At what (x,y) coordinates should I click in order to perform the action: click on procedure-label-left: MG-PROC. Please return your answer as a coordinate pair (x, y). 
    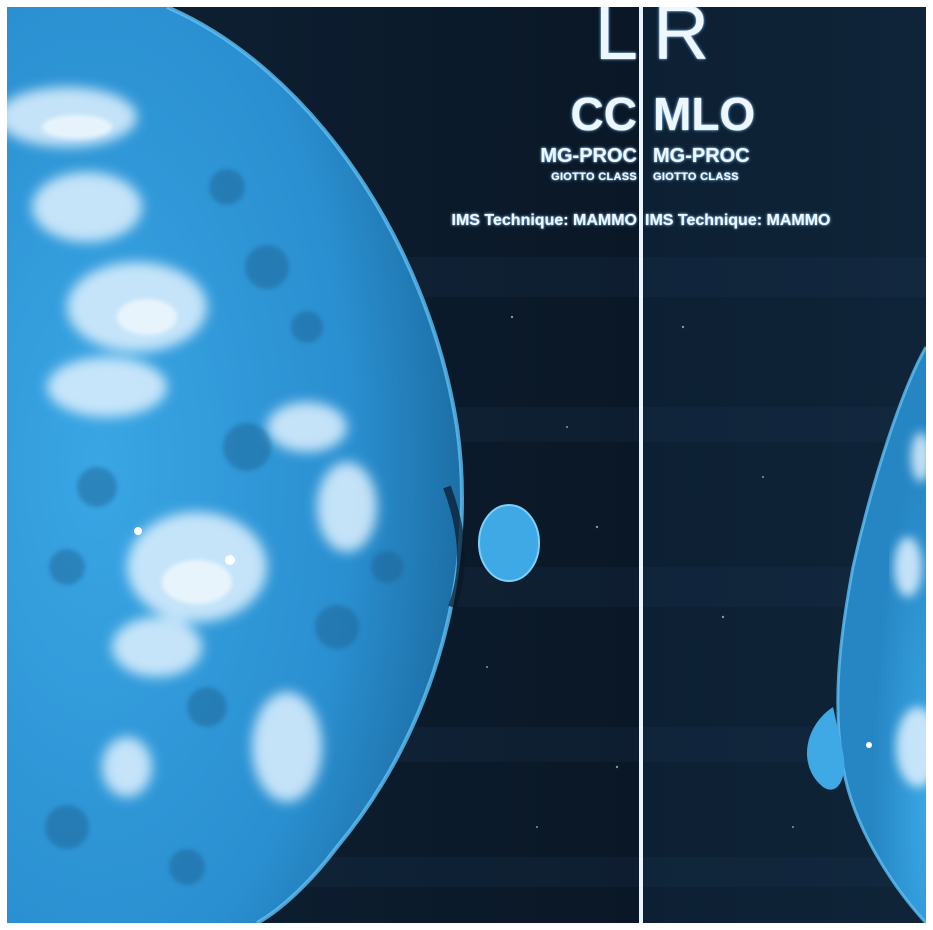
    Looking at the image, I should click on (588, 156).